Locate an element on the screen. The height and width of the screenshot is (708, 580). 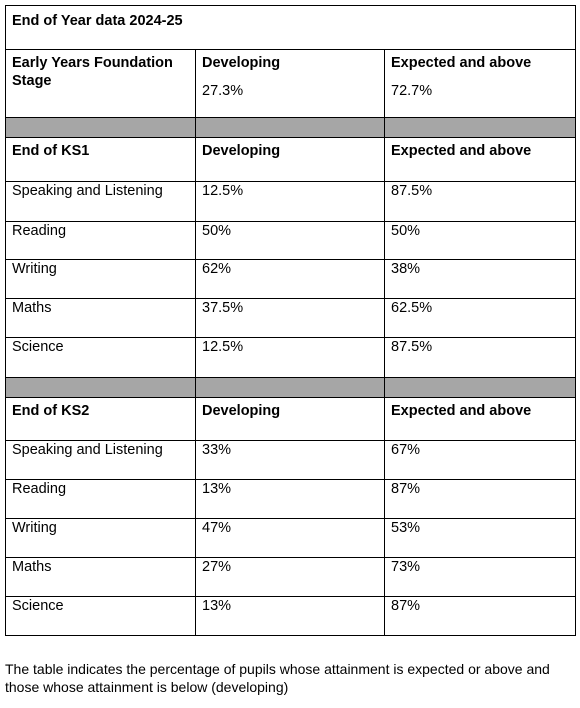
developing-cell: 33% is located at coordinates (290, 460).